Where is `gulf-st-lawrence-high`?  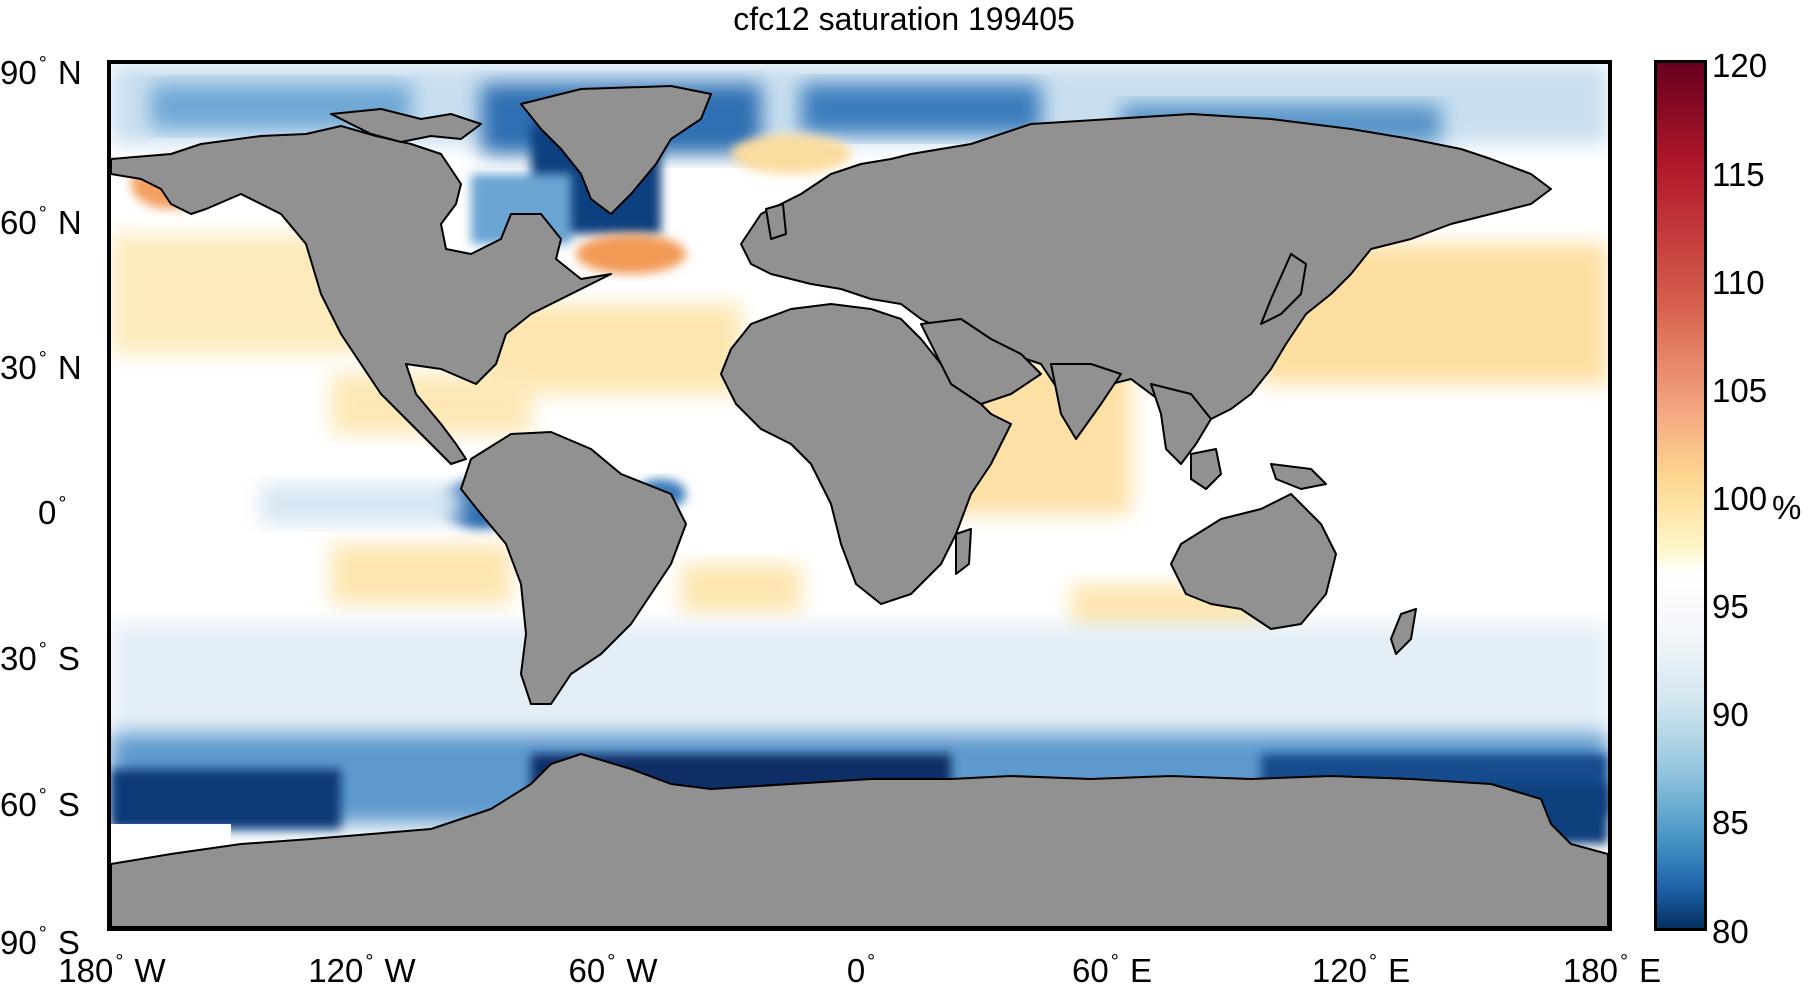
gulf-st-lawrence-high is located at coordinates (631, 254).